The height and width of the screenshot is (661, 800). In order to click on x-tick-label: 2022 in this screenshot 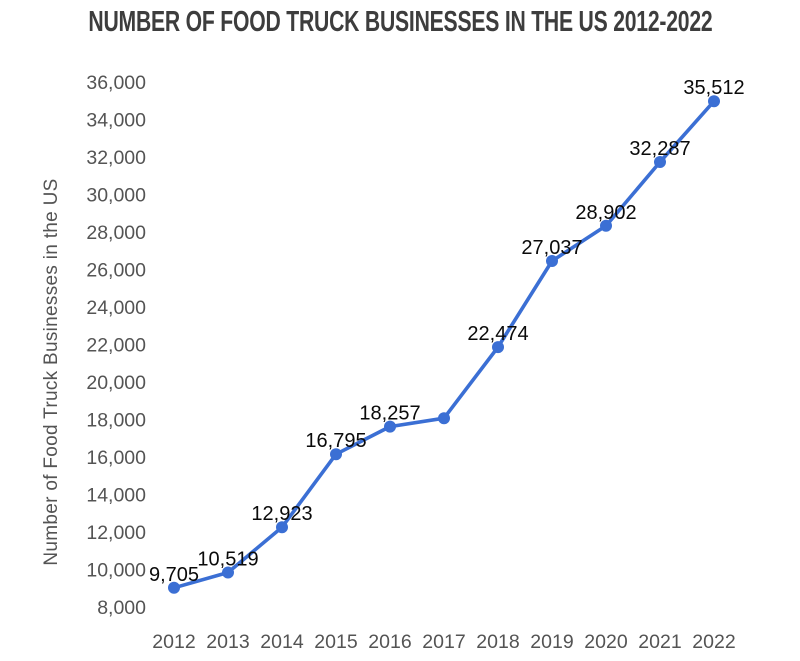, I will do `click(713, 642)`.